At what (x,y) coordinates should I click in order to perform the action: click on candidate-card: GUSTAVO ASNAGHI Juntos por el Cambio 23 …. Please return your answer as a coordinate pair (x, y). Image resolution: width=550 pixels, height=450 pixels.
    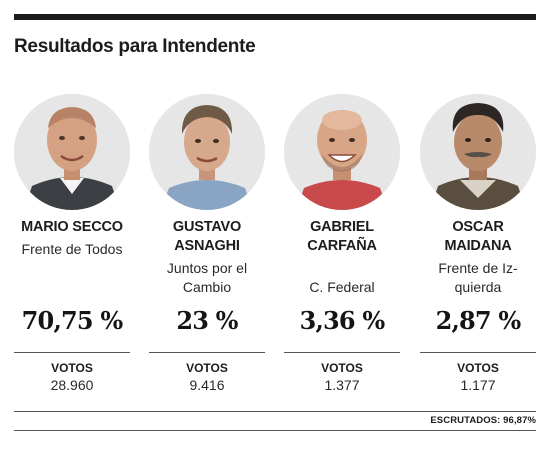
    Looking at the image, I should click on (207, 249).